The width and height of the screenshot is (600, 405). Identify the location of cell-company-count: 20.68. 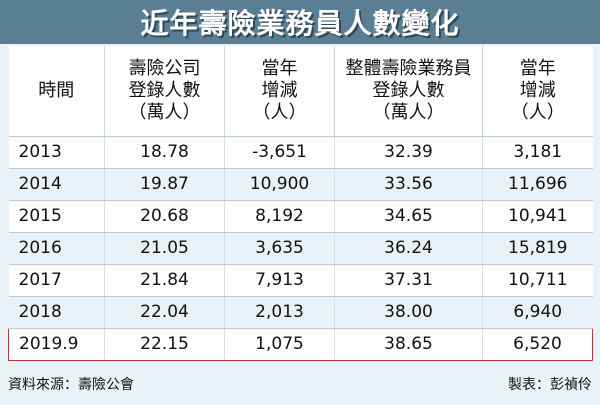
(164, 216).